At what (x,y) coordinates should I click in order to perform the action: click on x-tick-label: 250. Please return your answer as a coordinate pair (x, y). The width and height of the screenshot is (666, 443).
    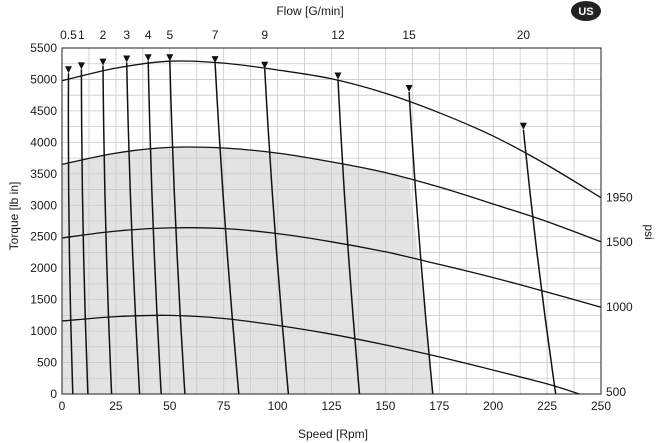
    Looking at the image, I should click on (601, 406).